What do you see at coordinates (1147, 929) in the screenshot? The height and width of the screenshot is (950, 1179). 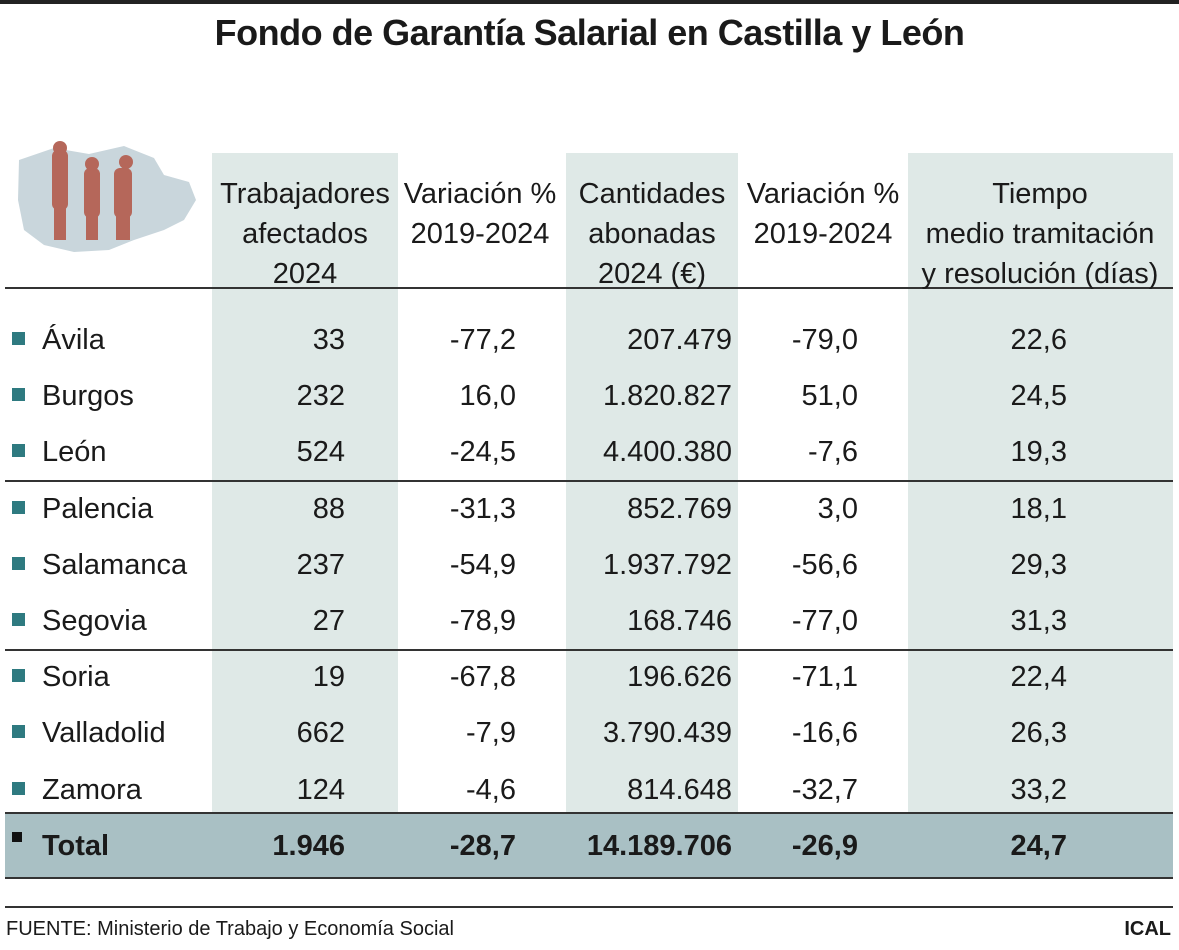 I see `credit: ICAL` at bounding box center [1147, 929].